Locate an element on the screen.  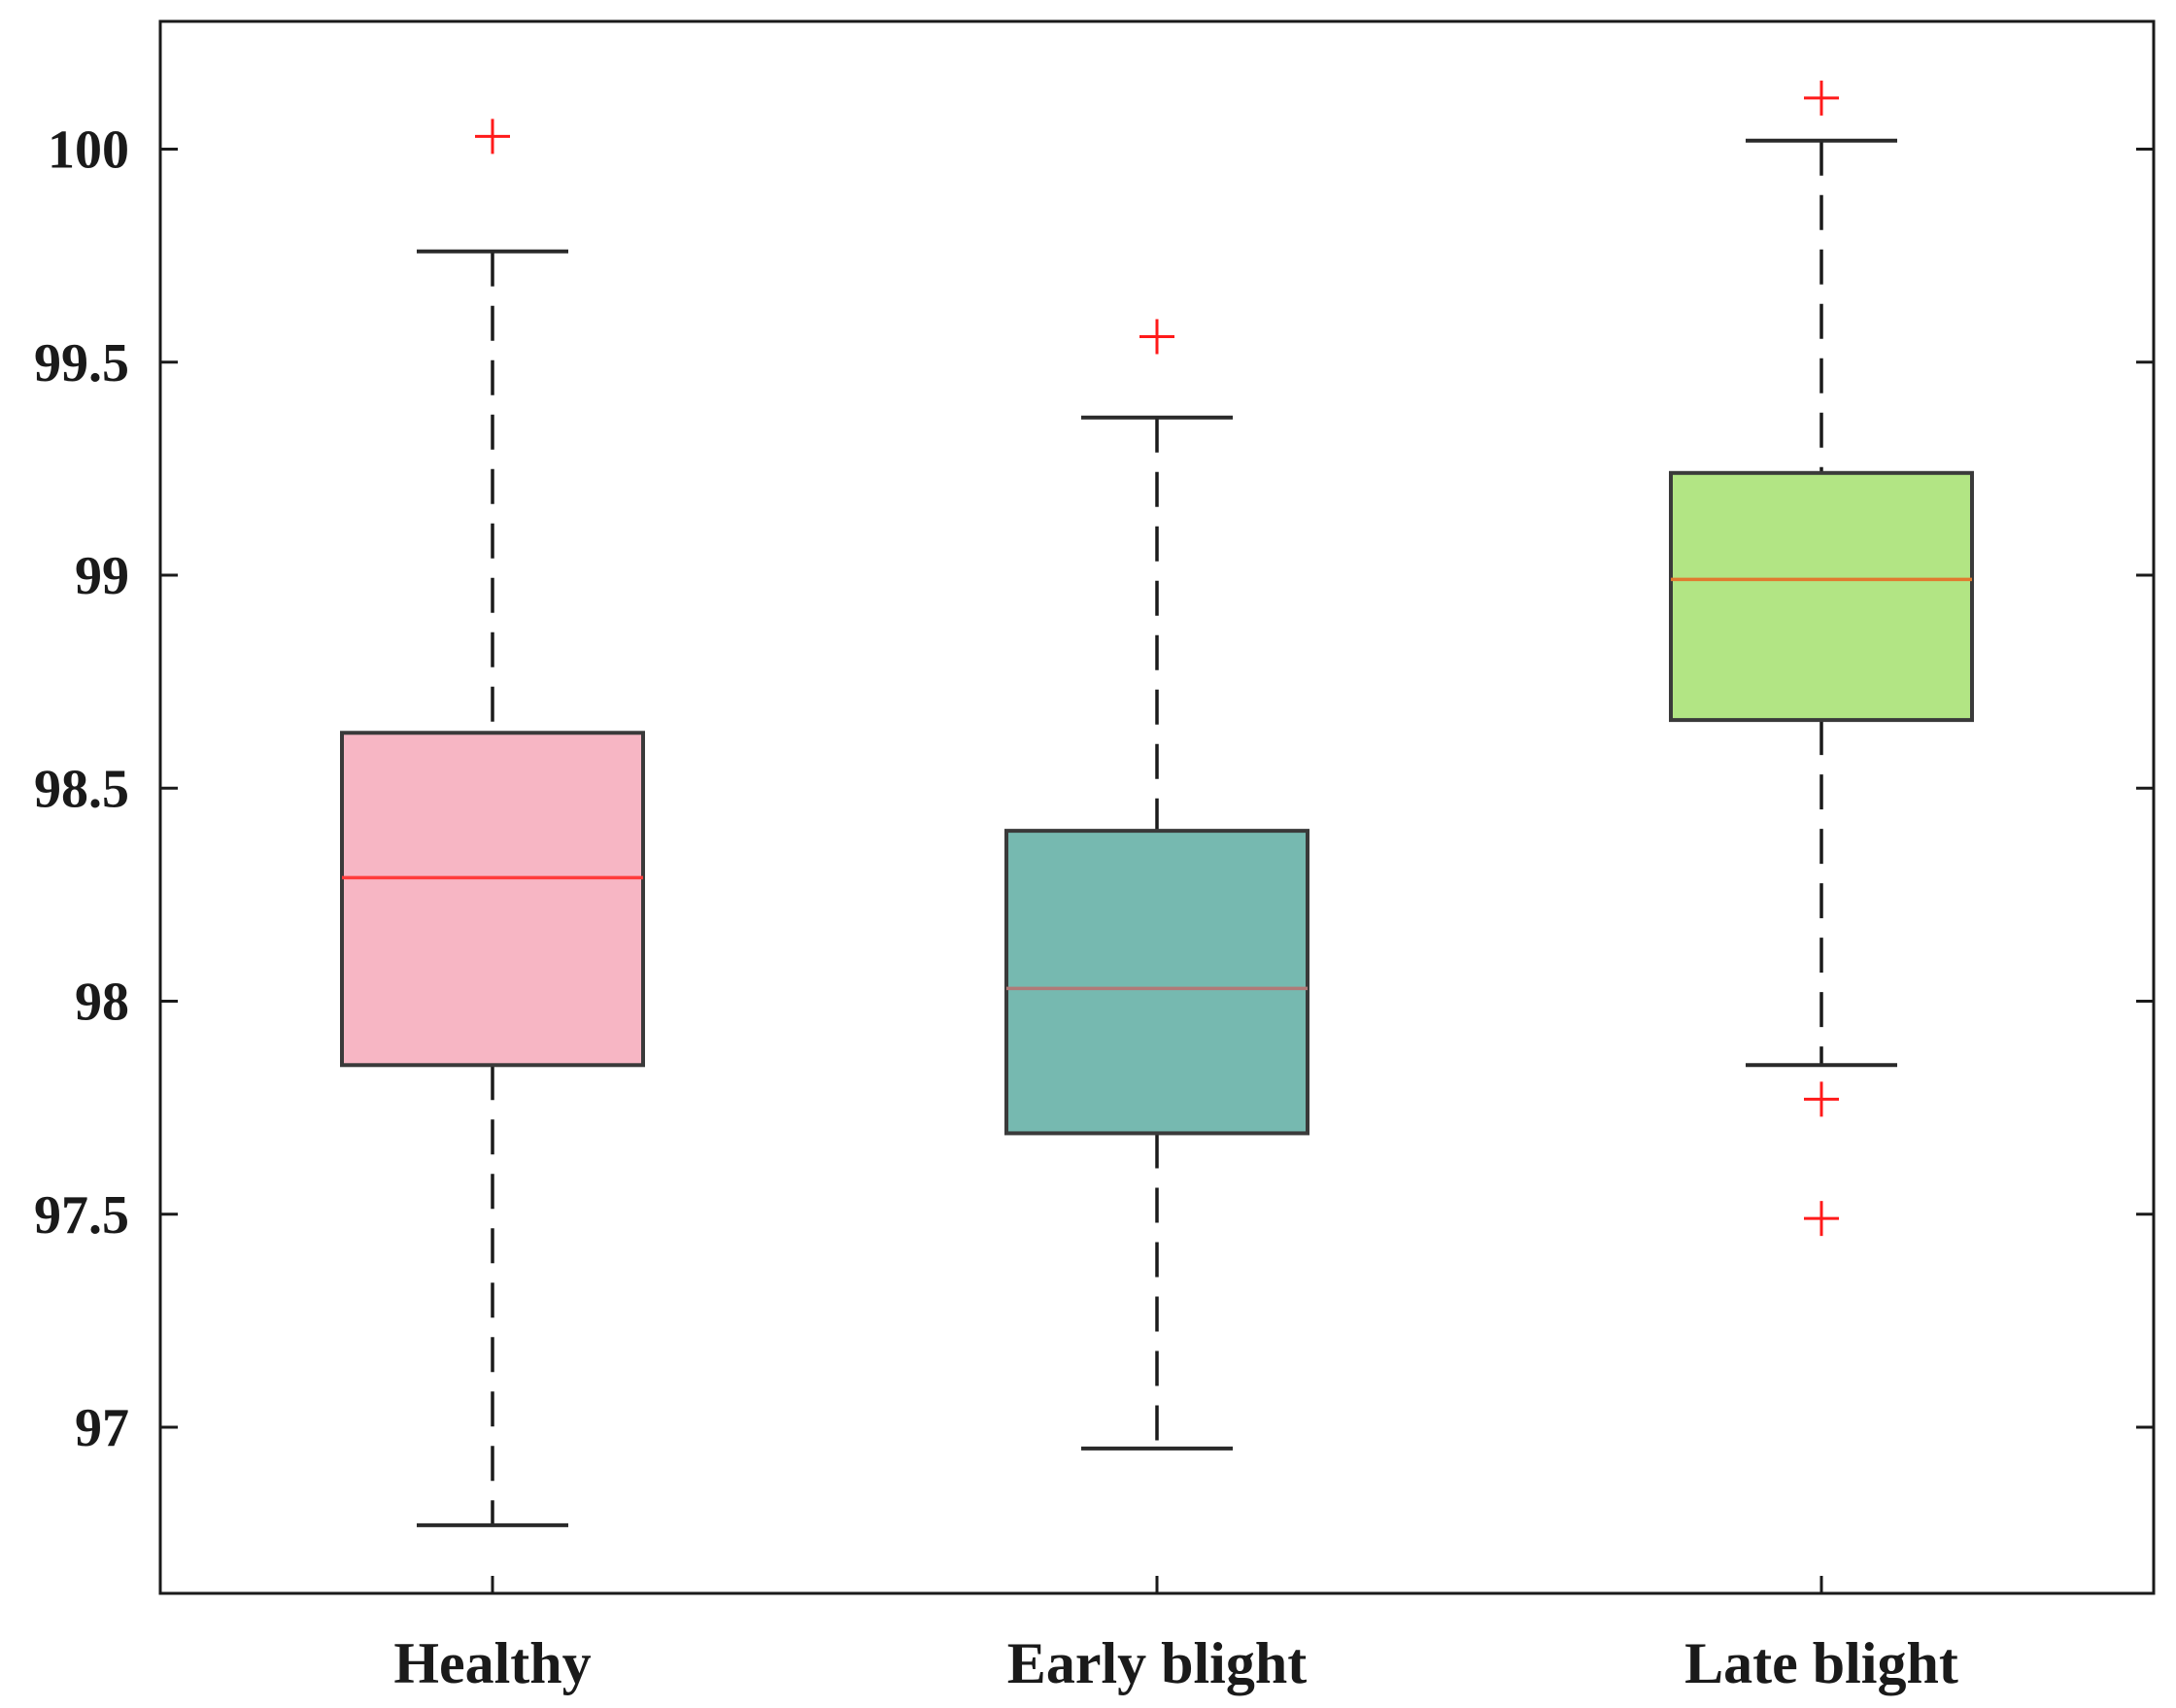
y-tick-label: 99 is located at coordinates (102, 576).